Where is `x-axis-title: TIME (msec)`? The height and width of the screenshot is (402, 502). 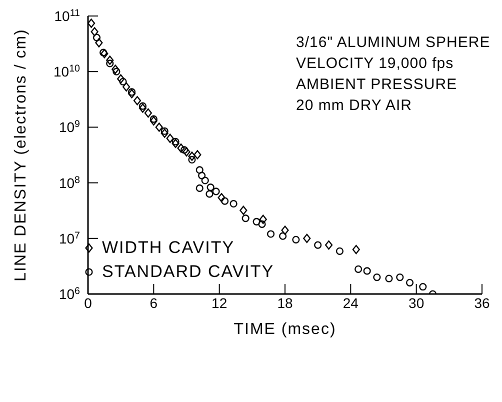 x-axis-title: TIME (msec) is located at coordinates (285, 329).